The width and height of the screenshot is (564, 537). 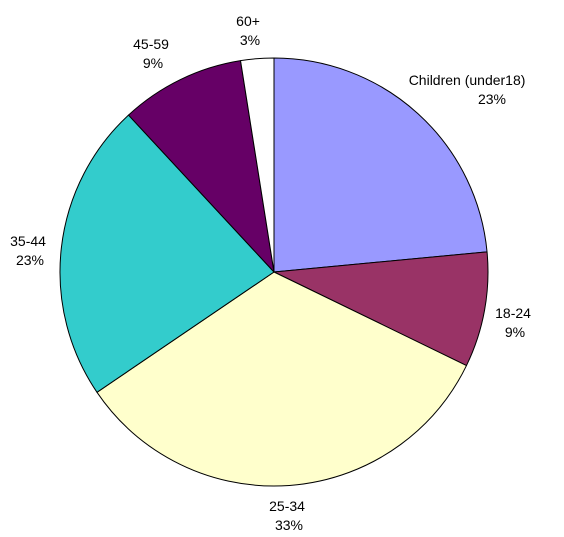 What do you see at coordinates (515, 322) in the screenshot?
I see `slice-label-18-24: 18-24 9%` at bounding box center [515, 322].